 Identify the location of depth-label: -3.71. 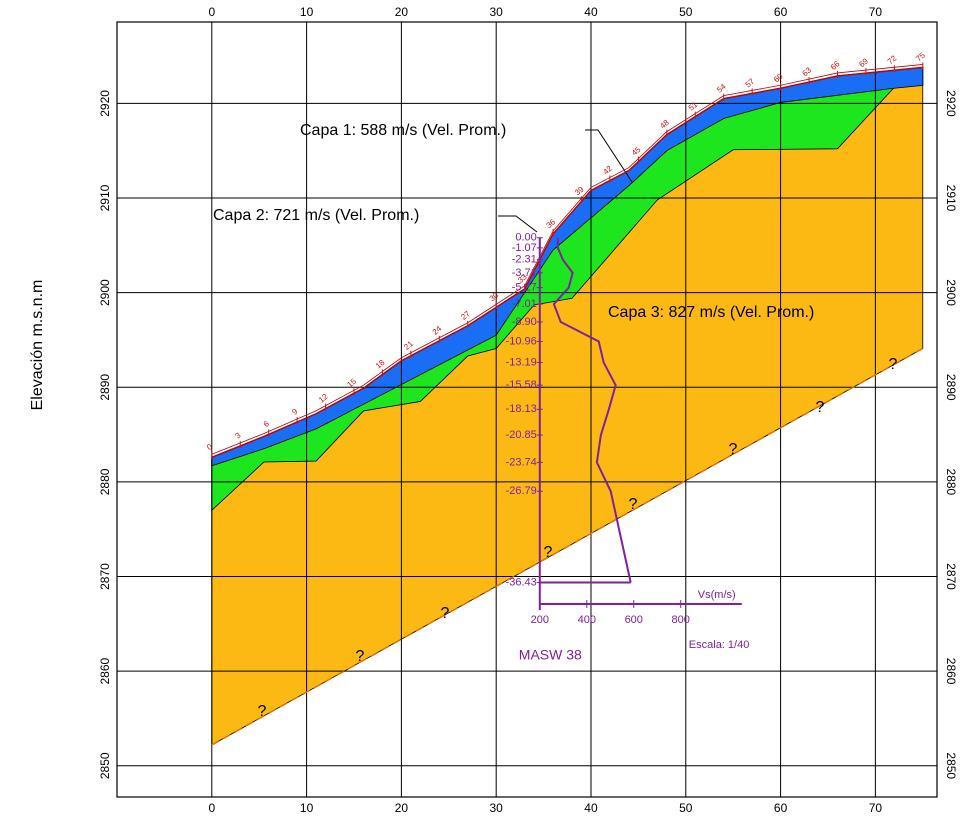
(524, 273).